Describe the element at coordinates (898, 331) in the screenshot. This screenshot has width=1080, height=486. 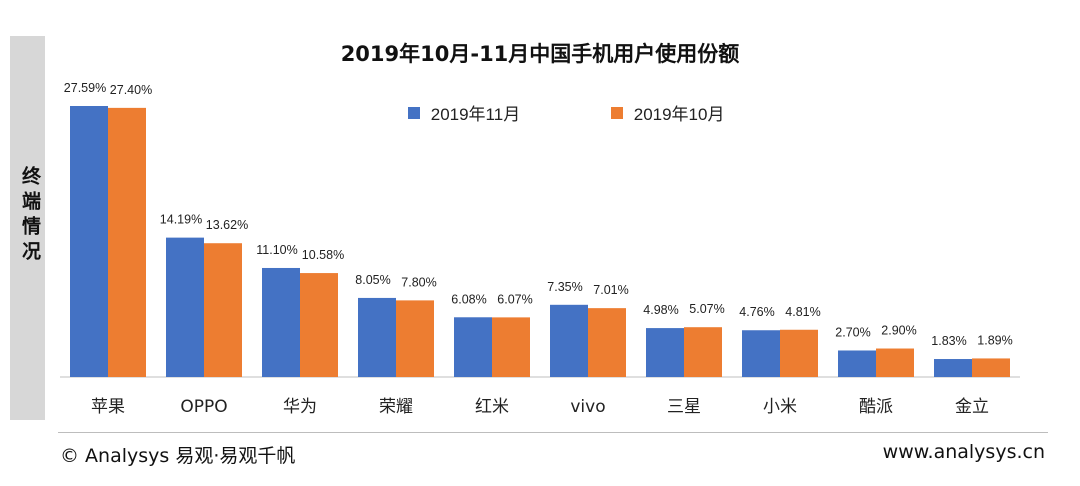
I see `data-label-oct-8: 2.90%` at that location.